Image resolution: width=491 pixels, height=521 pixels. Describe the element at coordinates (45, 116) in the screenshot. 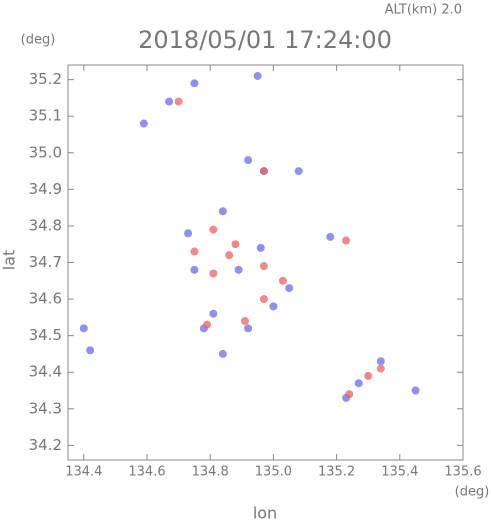

I see `y-tick-label: 35.1` at that location.